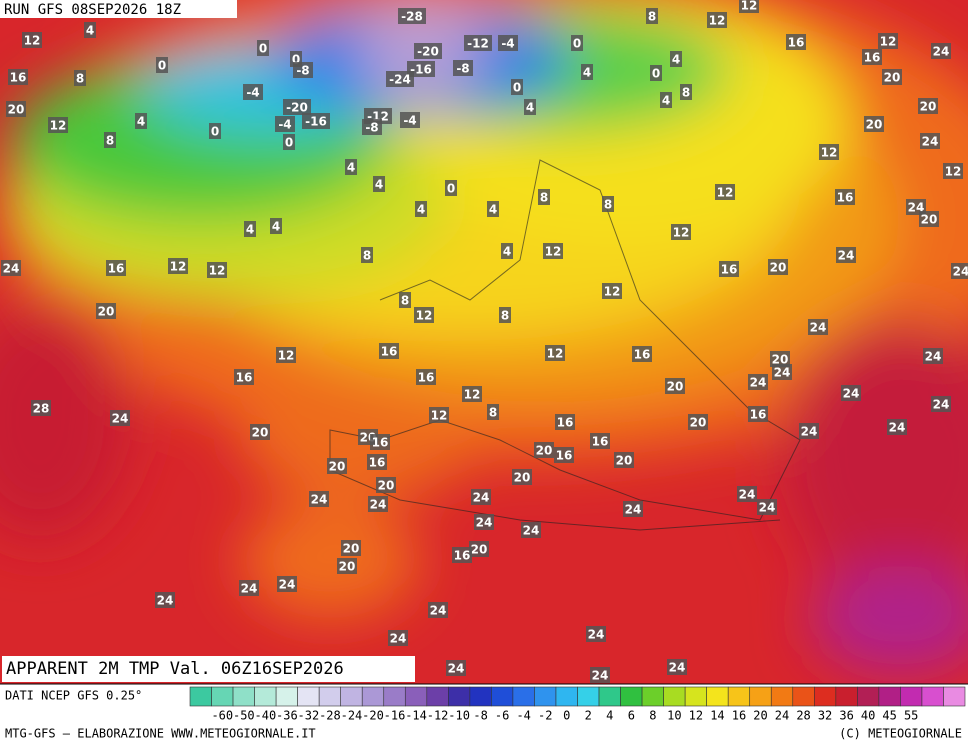 The height and width of the screenshot is (745, 968). I want to click on temp-label-text: 8, so click(110, 141).